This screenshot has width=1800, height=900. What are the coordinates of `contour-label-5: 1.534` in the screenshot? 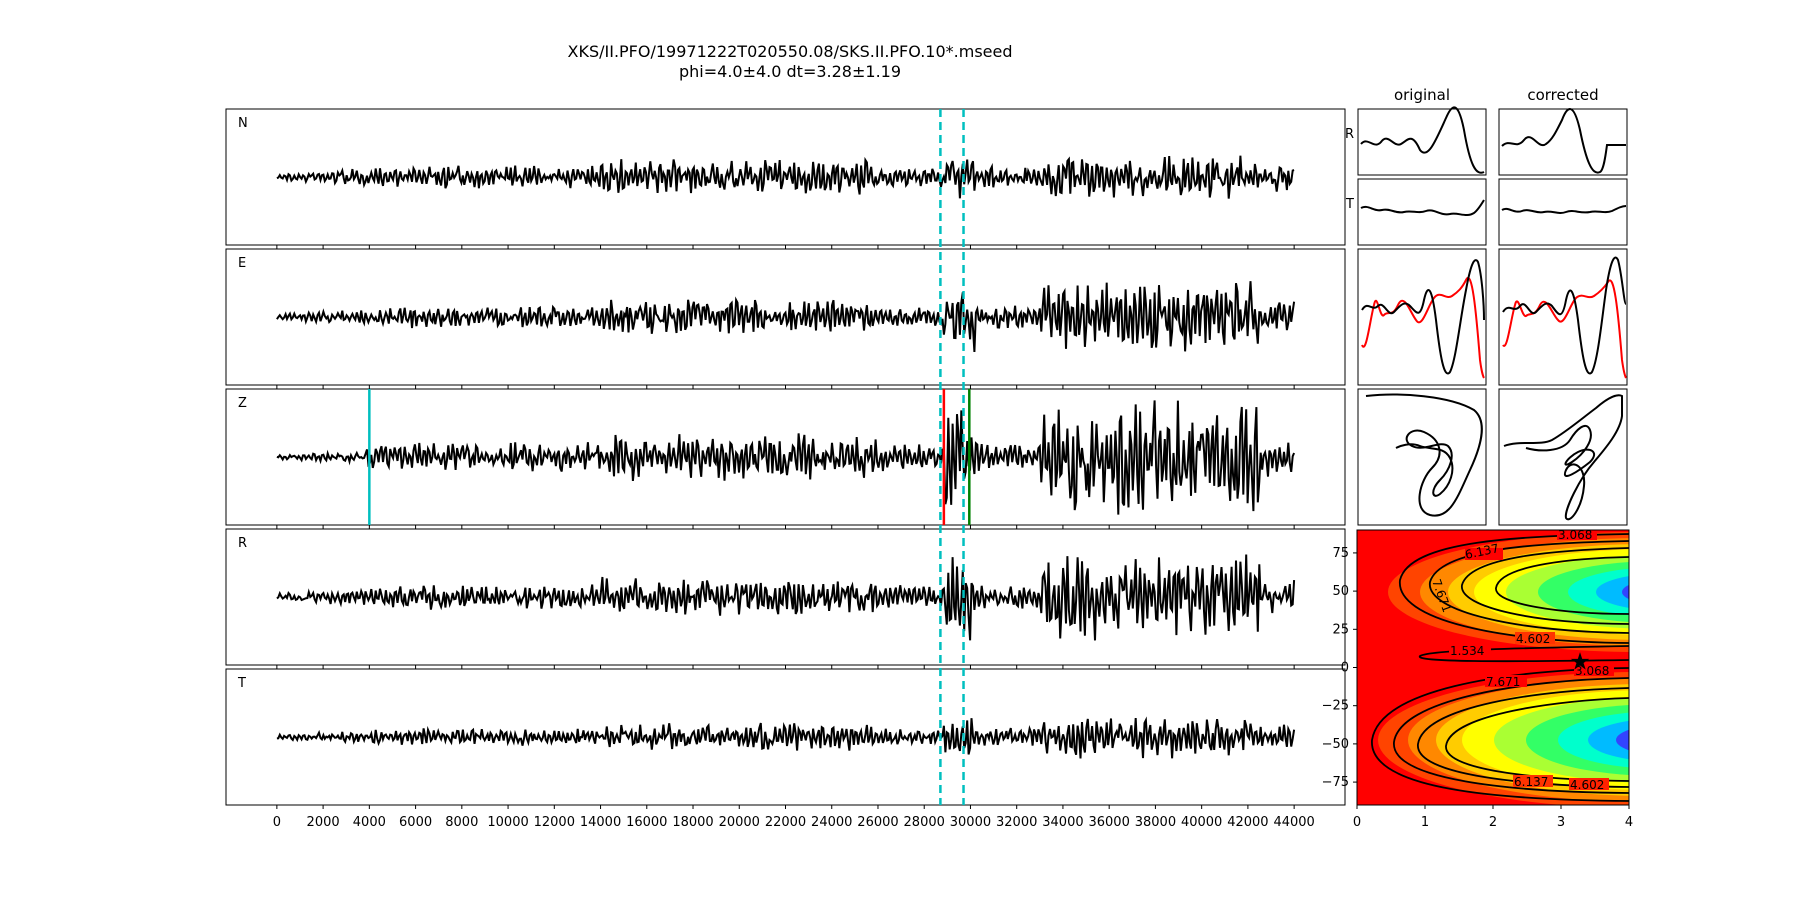 It's located at (1467, 651).